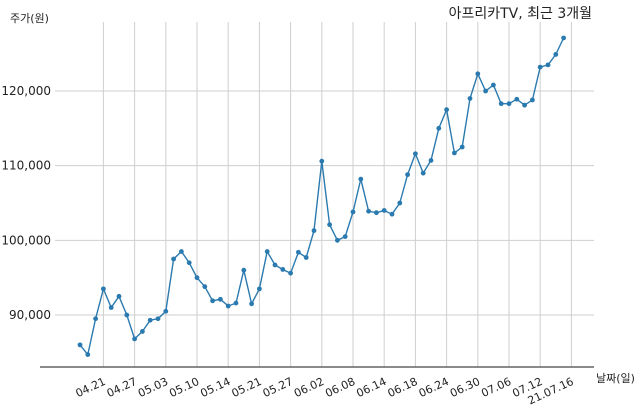  I want to click on x-tick-label: 05.03, so click(153, 387).